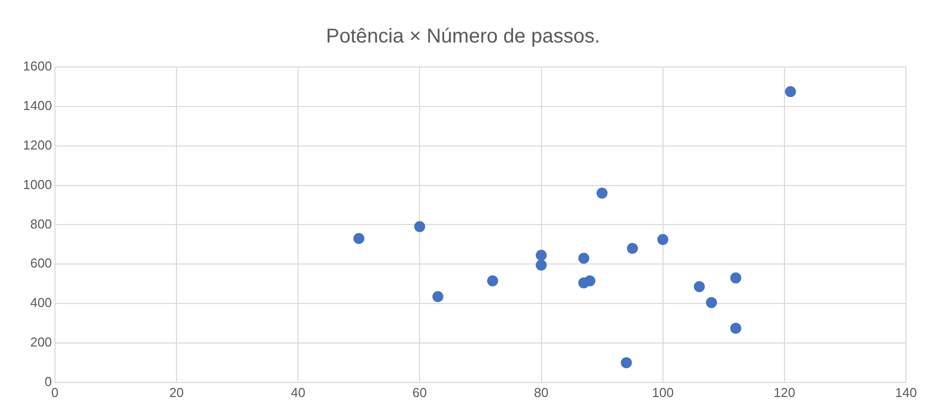 Image resolution: width=926 pixels, height=409 pixels. What do you see at coordinates (37, 106) in the screenshot?
I see `y-tick-label: 1400` at bounding box center [37, 106].